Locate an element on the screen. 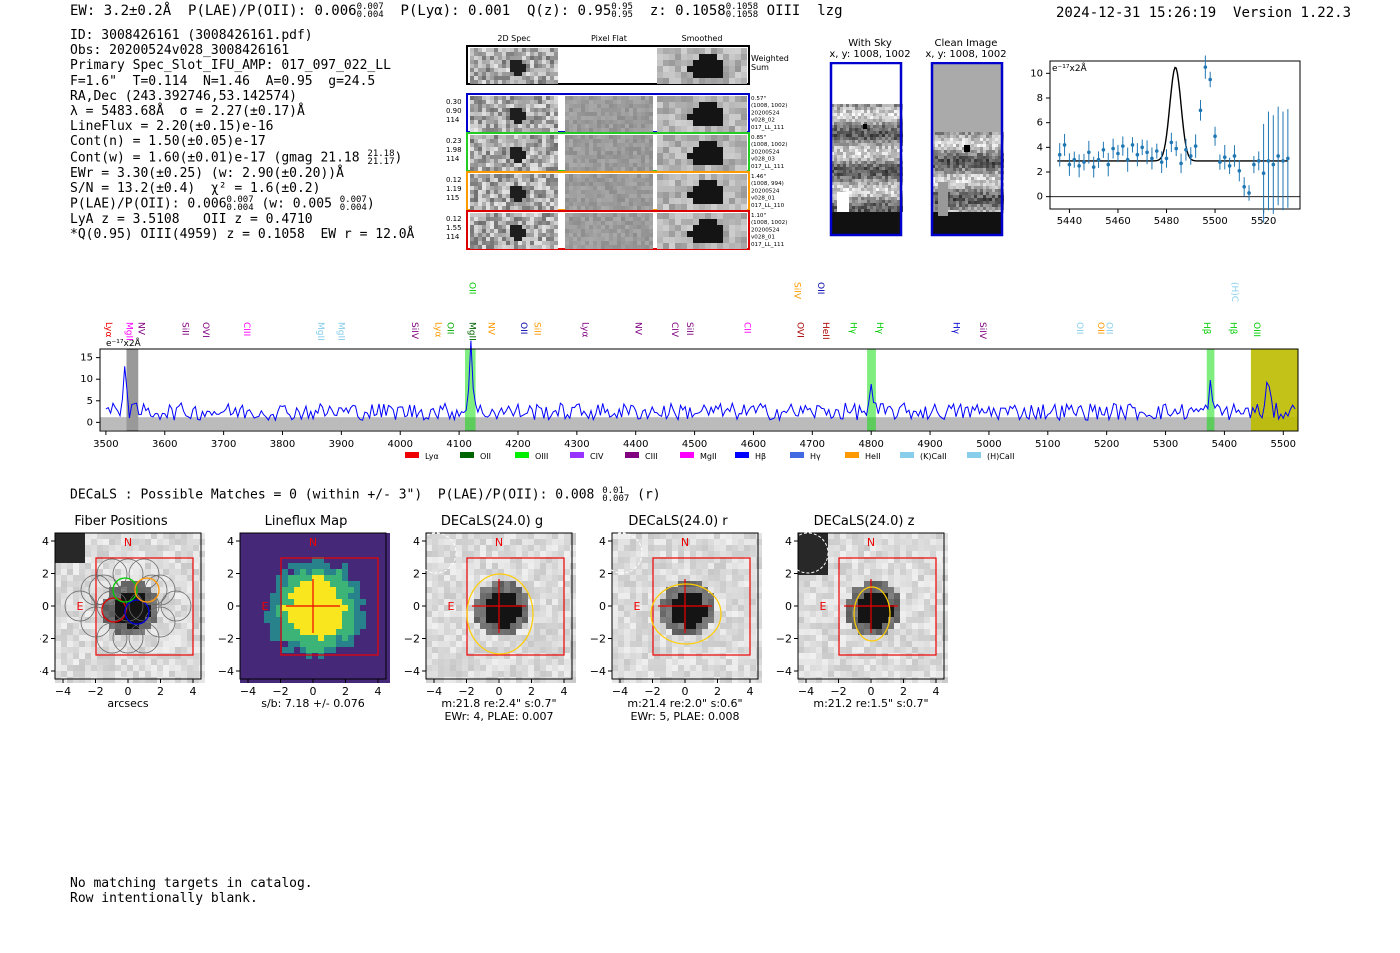  x-tick-label: 4400 is located at coordinates (635, 444).